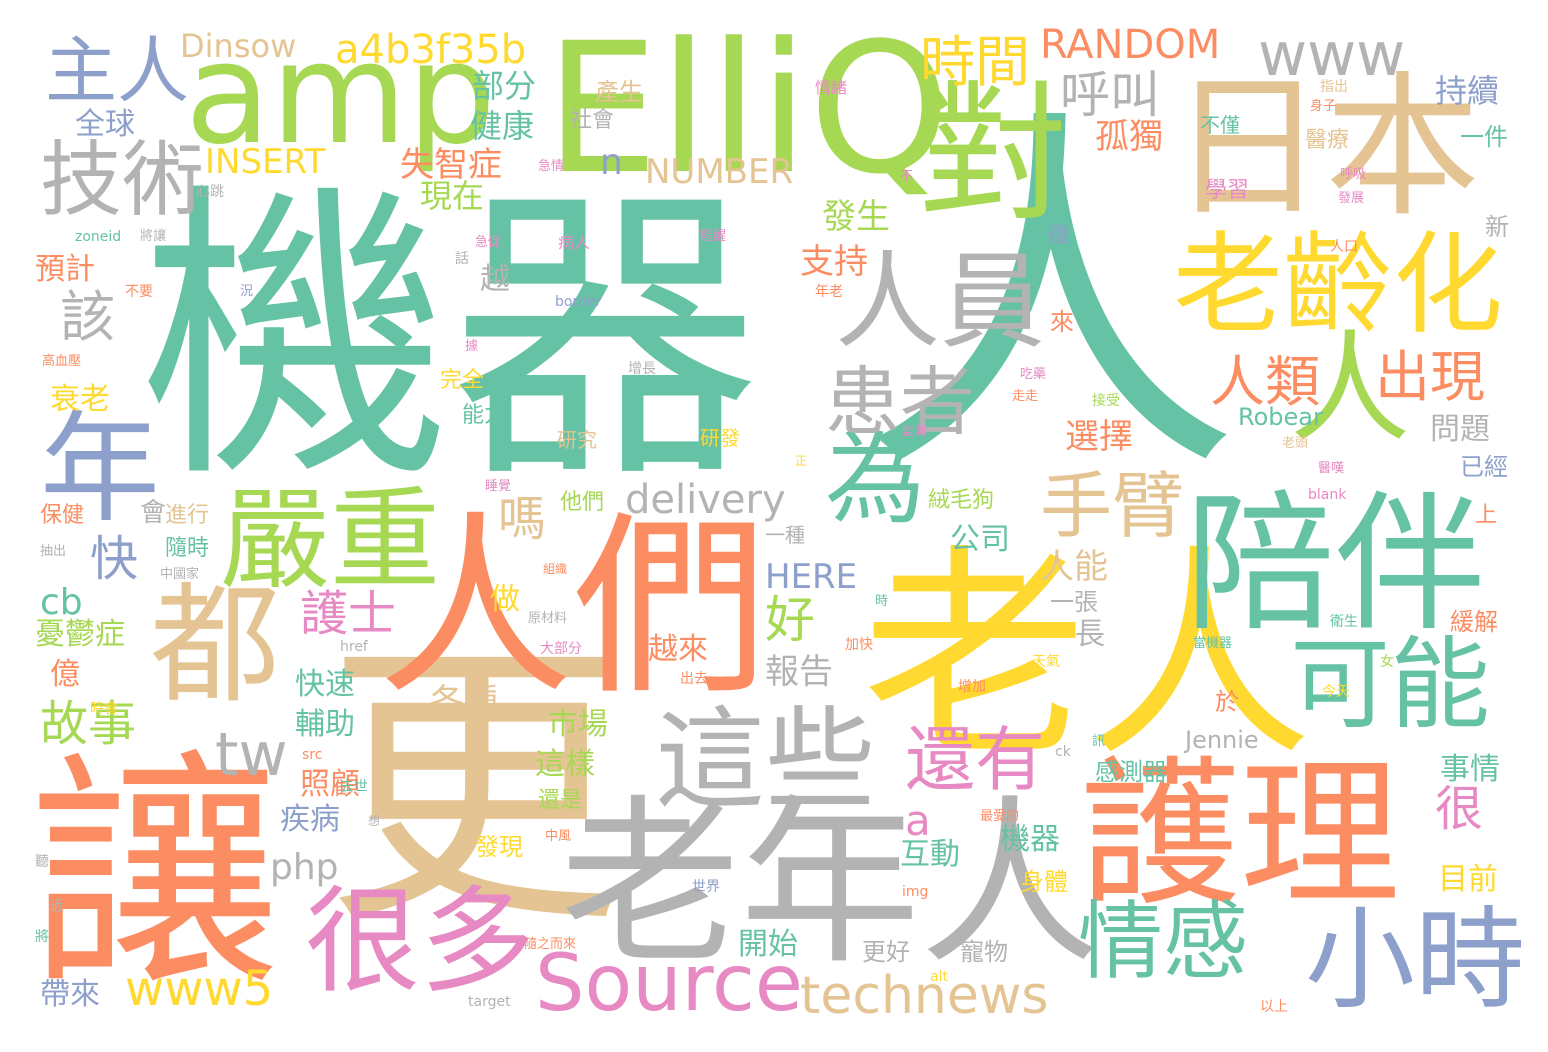  I want to click on cloud-word: a4b3f35b, so click(431, 50).